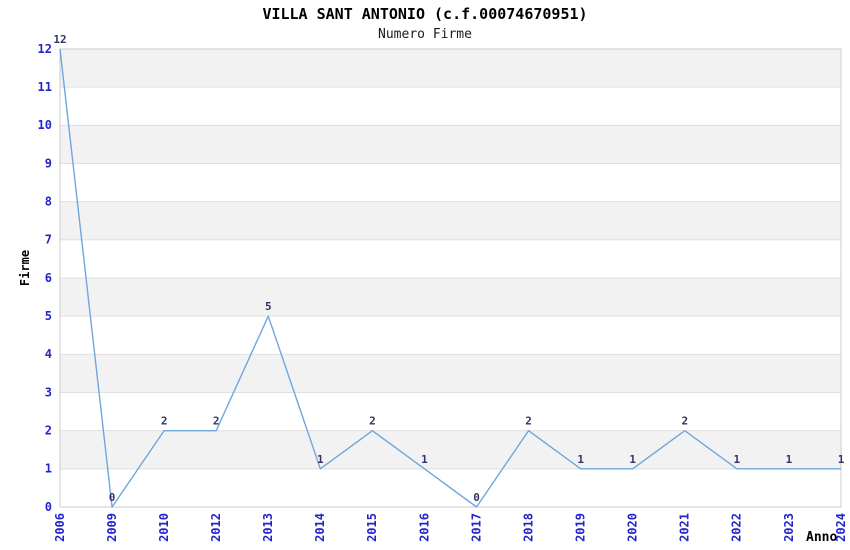  Describe the element at coordinates (48, 240) in the screenshot. I see `y-tick-label: 7` at that location.